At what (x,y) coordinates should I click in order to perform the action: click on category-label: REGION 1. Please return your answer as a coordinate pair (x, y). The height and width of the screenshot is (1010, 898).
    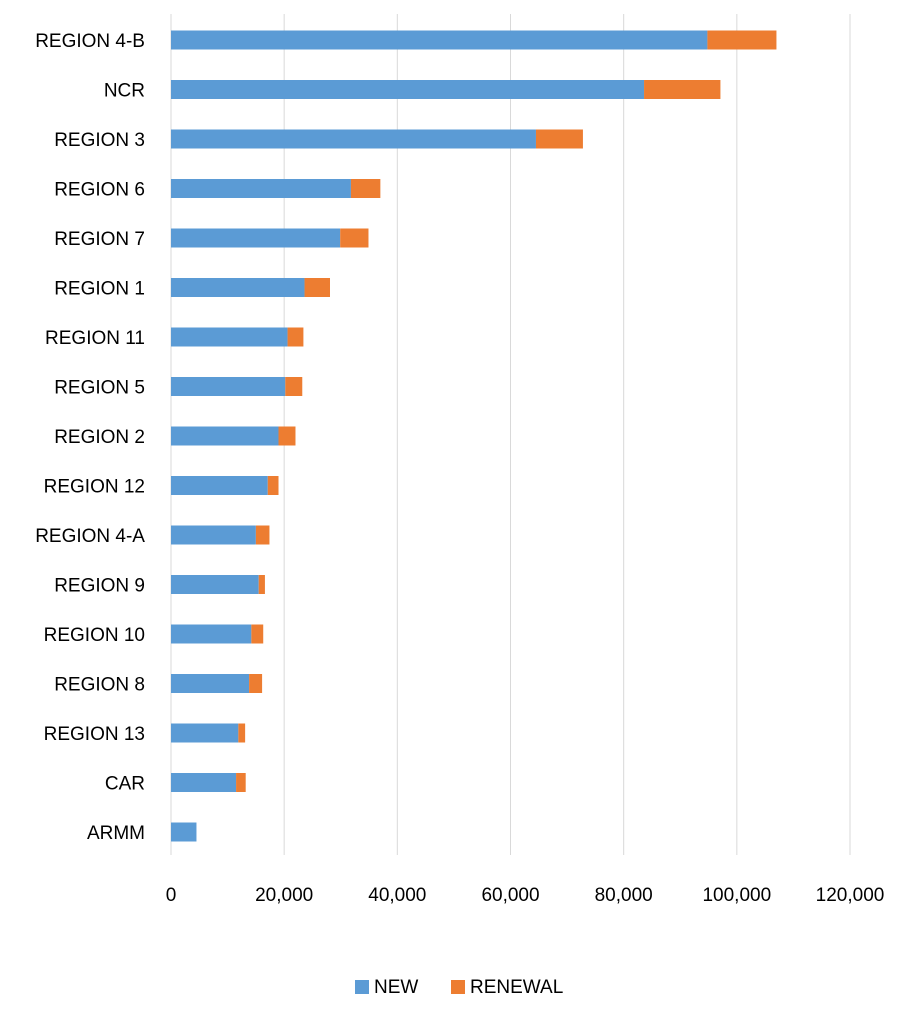
    Looking at the image, I should click on (99, 289).